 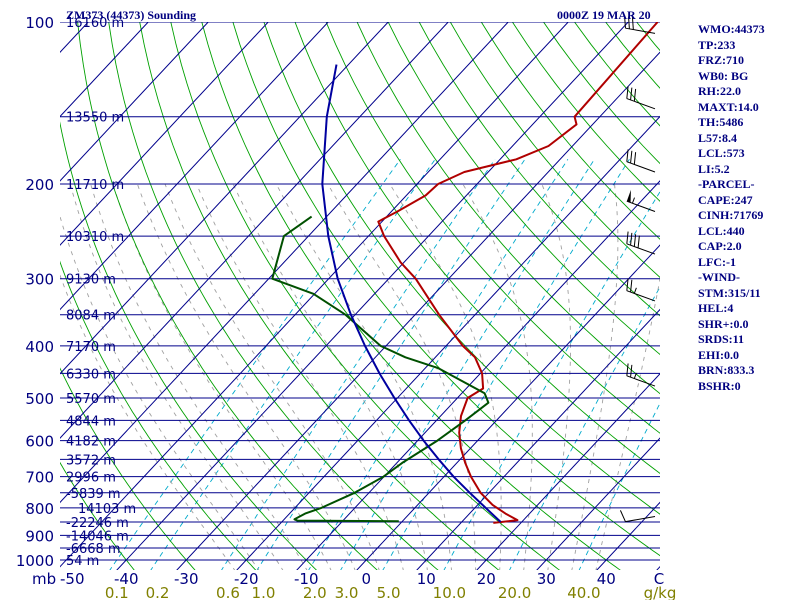 What do you see at coordinates (93, 494) in the screenshot?
I see `height-label: -5839 m` at bounding box center [93, 494].